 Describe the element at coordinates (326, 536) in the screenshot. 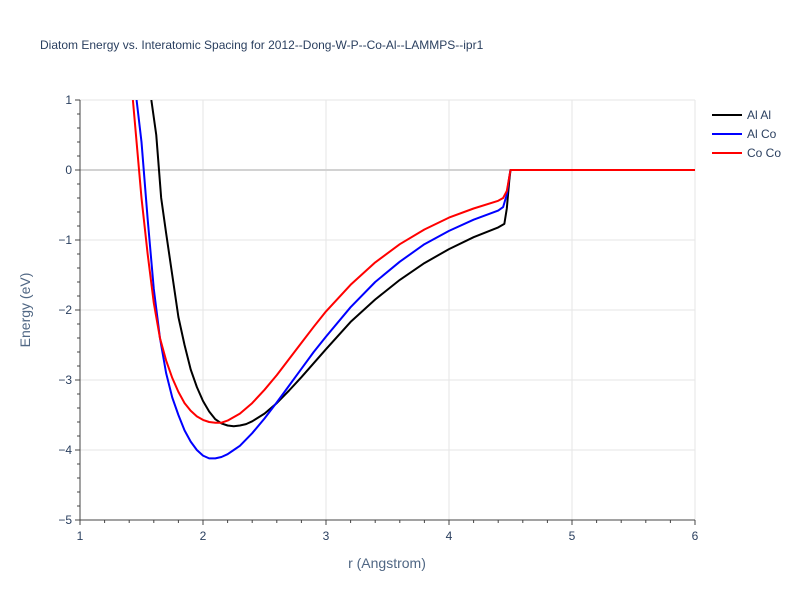

I see `x-tick-label: 3` at that location.